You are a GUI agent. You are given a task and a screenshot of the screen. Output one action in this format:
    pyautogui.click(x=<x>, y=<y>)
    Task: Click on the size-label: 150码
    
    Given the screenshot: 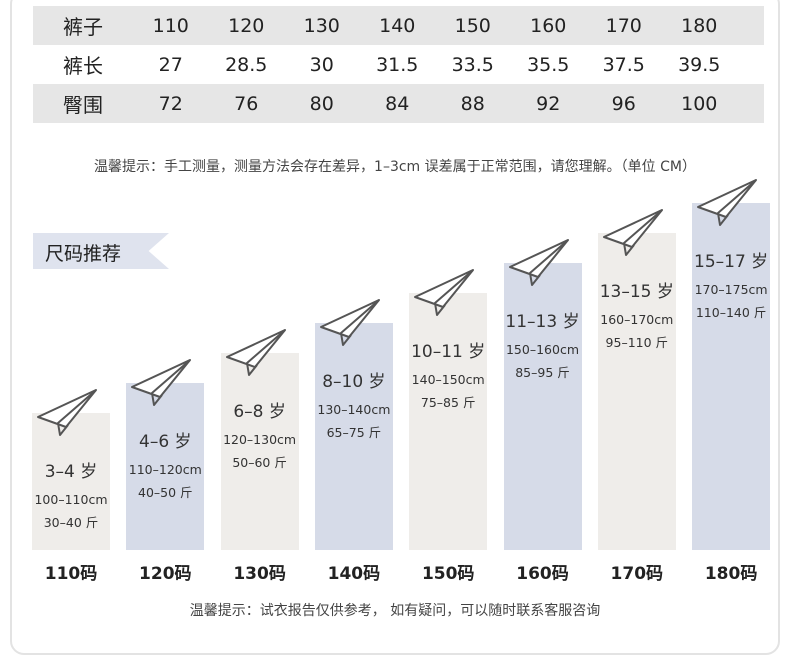 What is the action you would take?
    pyautogui.click(x=448, y=574)
    